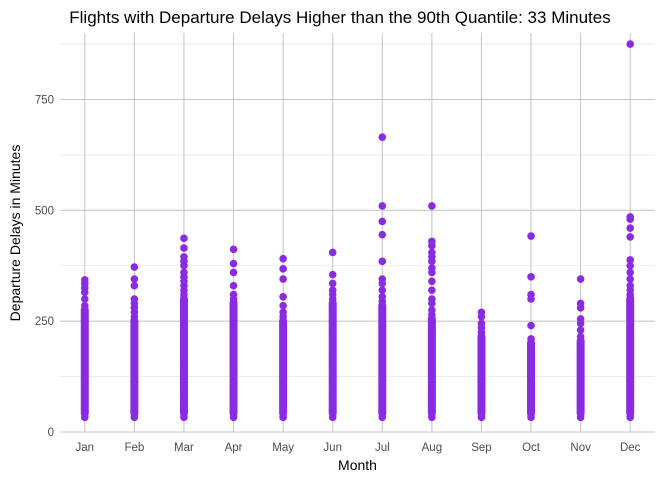 The height and width of the screenshot is (480, 672). What do you see at coordinates (283, 448) in the screenshot?
I see `x-tick-label: May` at bounding box center [283, 448].